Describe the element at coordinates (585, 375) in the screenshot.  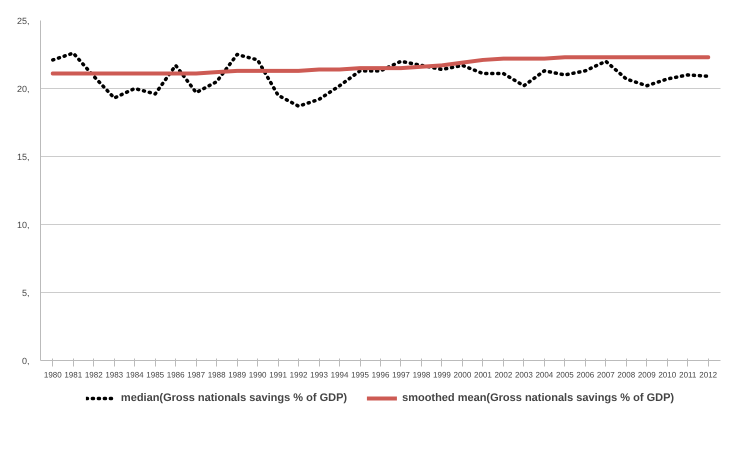
I see `x-tick-label: 2006` at that location.